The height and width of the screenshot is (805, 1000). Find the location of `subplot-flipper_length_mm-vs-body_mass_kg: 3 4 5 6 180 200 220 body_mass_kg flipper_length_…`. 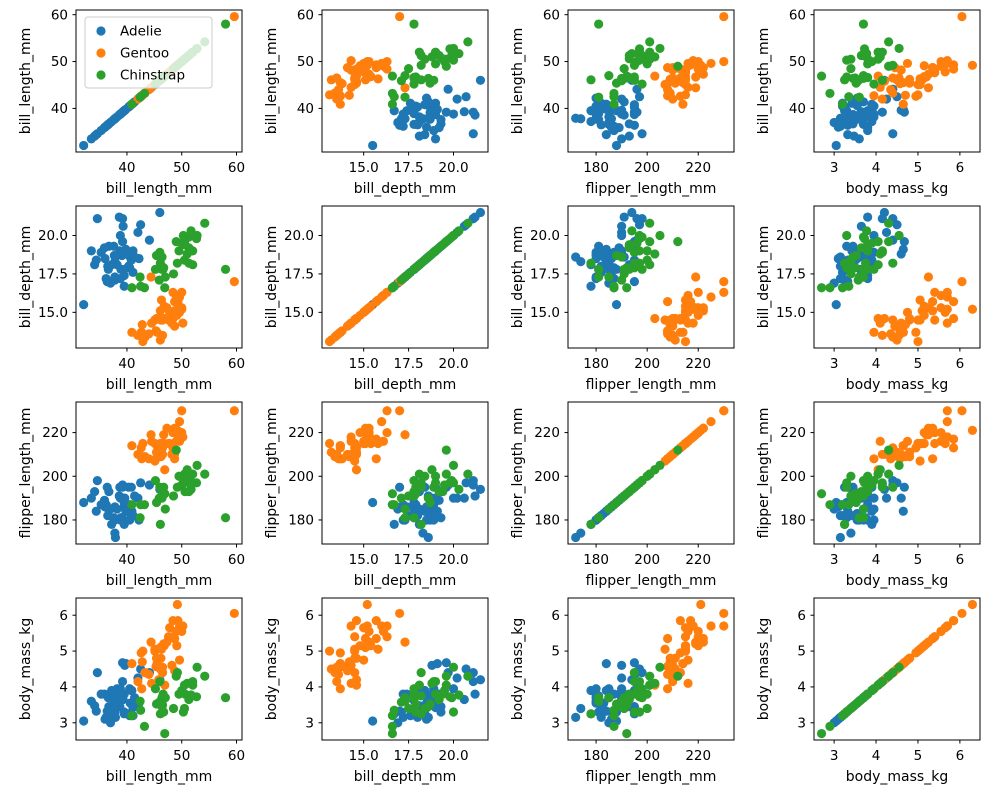

subplot-flipper_length_mm-vs-body_mass_kg: 3 4 5 6 180 200 220 body_mass_kg flipper_length_… is located at coordinates (868, 495).